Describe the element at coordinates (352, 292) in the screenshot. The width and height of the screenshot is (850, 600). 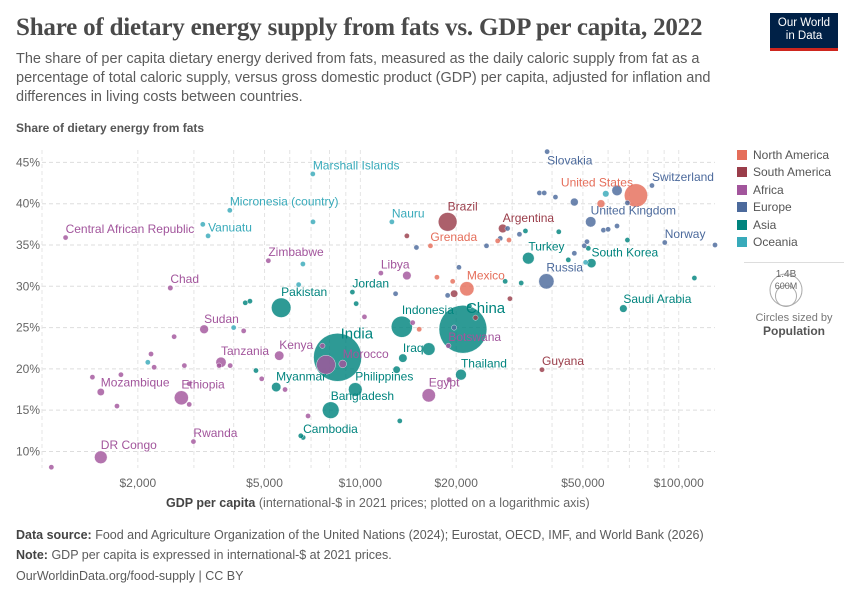
I see `point-jordan` at that location.